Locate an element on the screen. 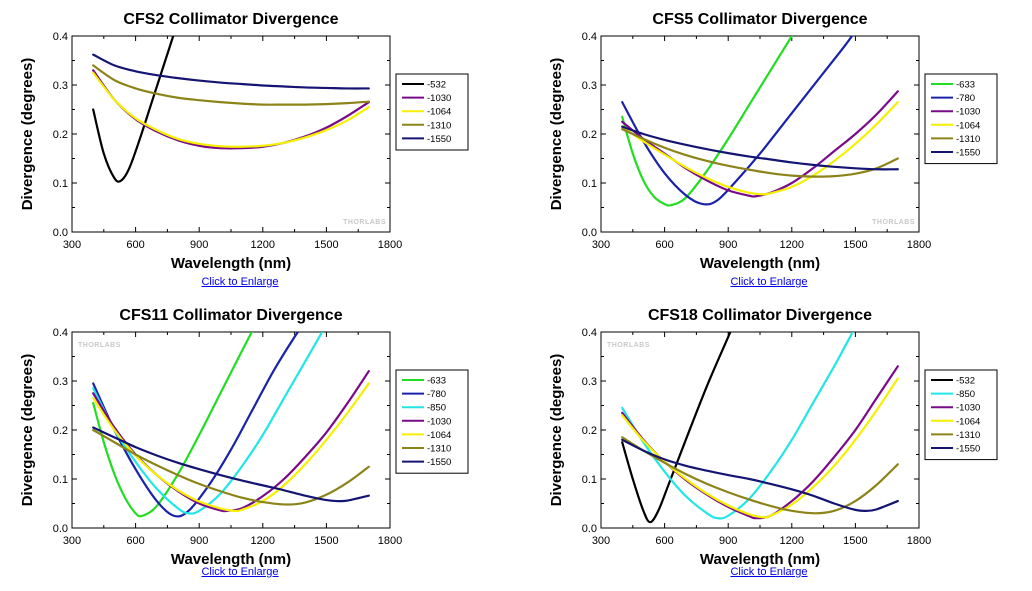  chart-title: CFS18 Collimator Divergence is located at coordinates (760, 315).